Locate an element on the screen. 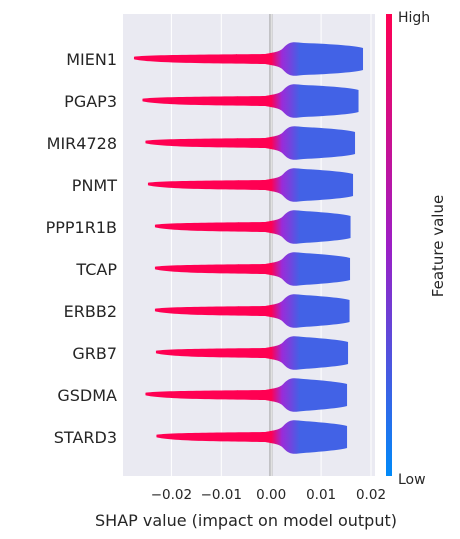  x-tick-label: −0.01 is located at coordinates (221, 495).